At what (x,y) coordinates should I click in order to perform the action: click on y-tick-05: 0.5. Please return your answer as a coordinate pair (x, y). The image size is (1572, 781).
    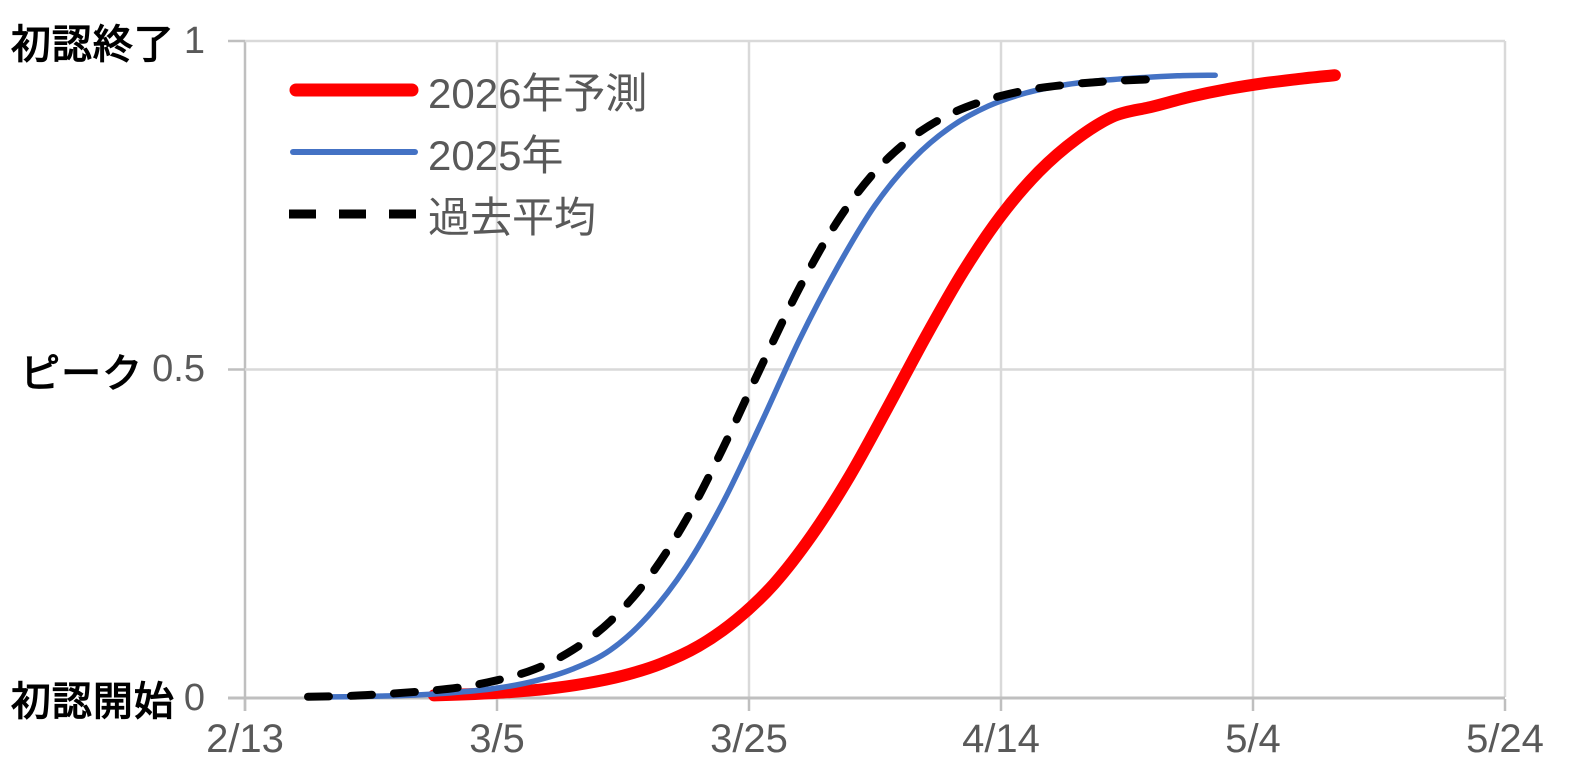
    Looking at the image, I should click on (178, 369).